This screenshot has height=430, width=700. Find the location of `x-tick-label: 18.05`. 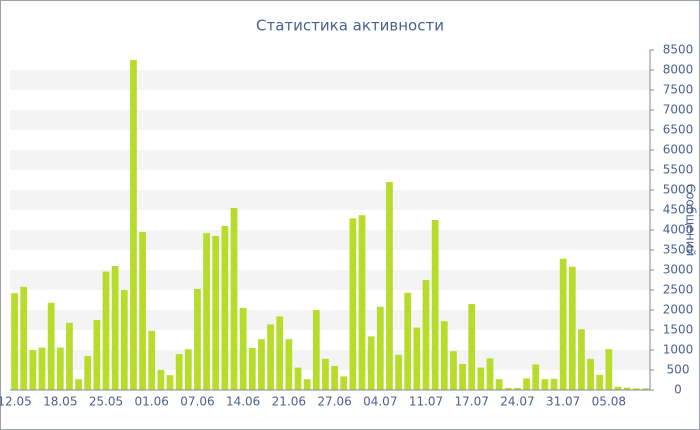

x-tick-label: 18.05 is located at coordinates (60, 402).